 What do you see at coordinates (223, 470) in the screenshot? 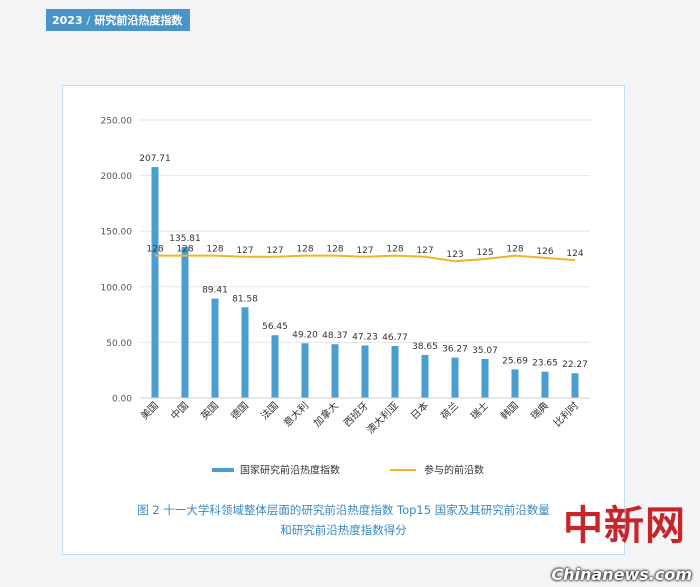
I see `legend-swatch-bar` at bounding box center [223, 470].